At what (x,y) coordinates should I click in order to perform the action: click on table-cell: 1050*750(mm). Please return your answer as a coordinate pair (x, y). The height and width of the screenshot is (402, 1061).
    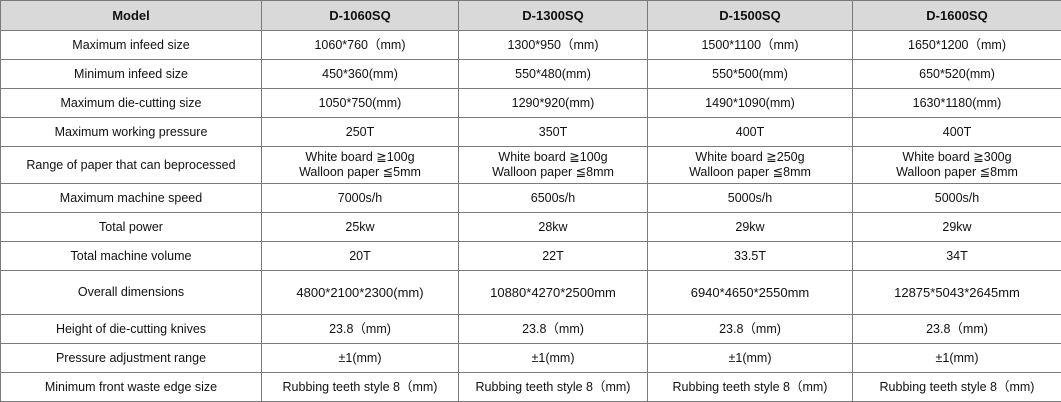
    Looking at the image, I should click on (360, 103).